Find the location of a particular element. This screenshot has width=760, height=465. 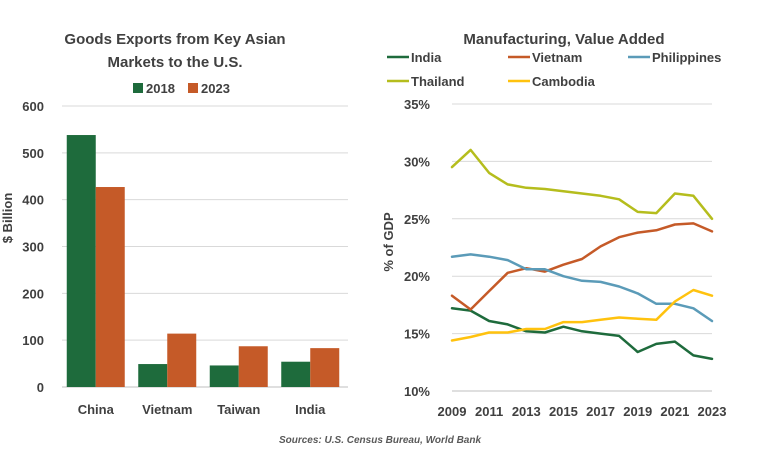

line-chart-title: Manufacturing, Value Added is located at coordinates (563, 39).